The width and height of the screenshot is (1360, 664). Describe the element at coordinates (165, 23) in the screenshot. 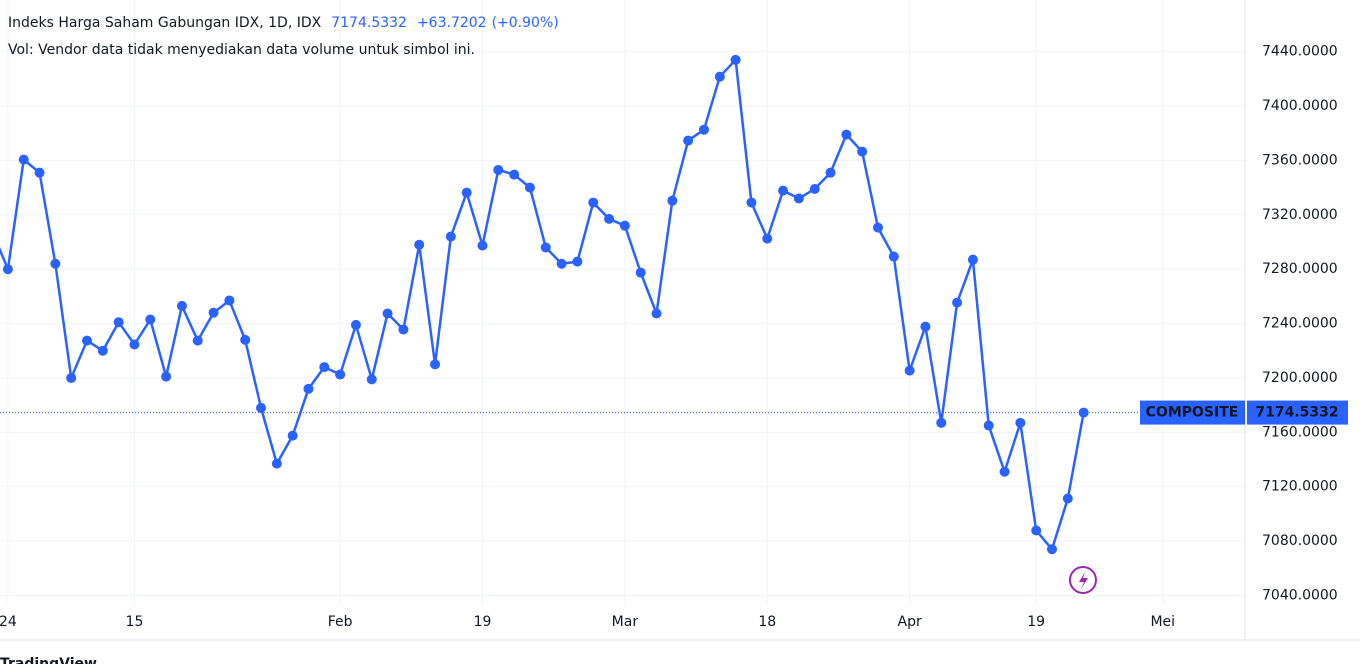

I see `symbol-title: Indeks Harga Saham Gabungan IDX, 1D, IDX` at that location.